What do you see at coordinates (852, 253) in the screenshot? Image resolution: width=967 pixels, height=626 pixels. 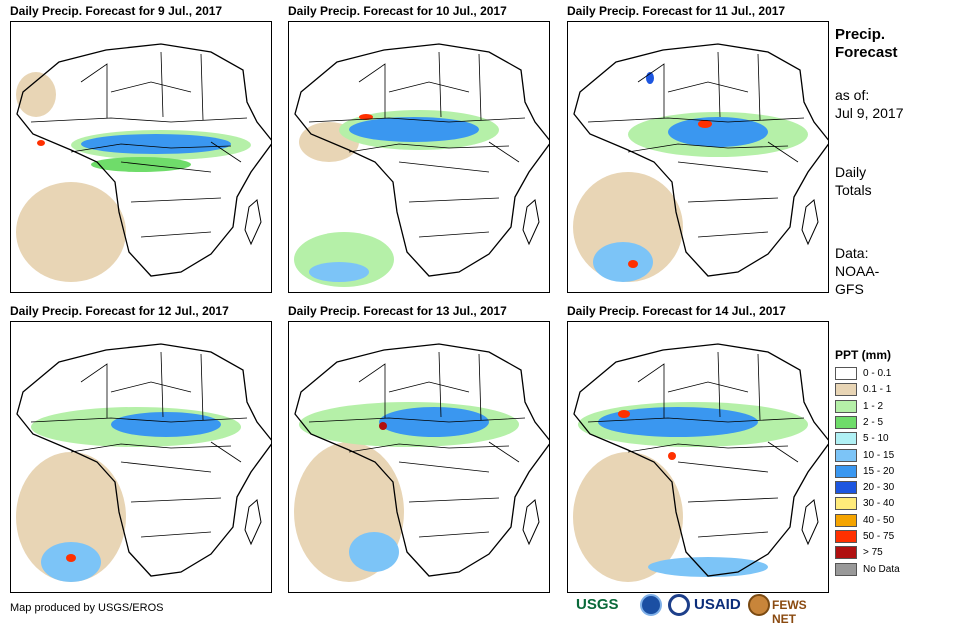 I see `data-label: Data:` at bounding box center [852, 253].